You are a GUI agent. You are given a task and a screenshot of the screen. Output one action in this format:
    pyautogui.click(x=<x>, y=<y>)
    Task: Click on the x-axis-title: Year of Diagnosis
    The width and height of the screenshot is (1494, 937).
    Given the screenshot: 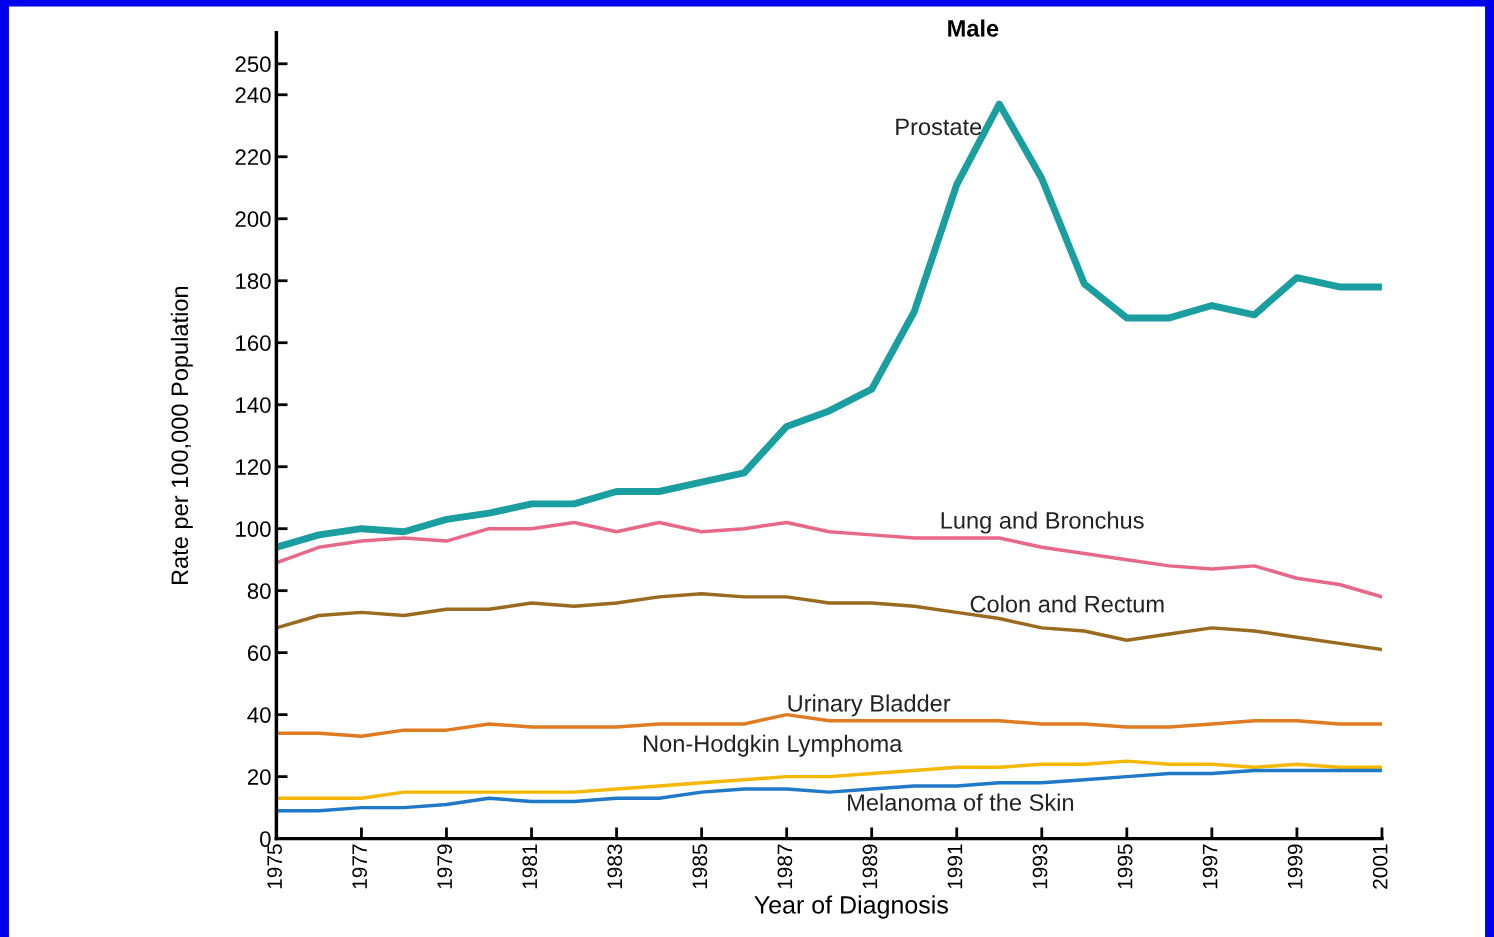 What is the action you would take?
    pyautogui.click(x=851, y=907)
    